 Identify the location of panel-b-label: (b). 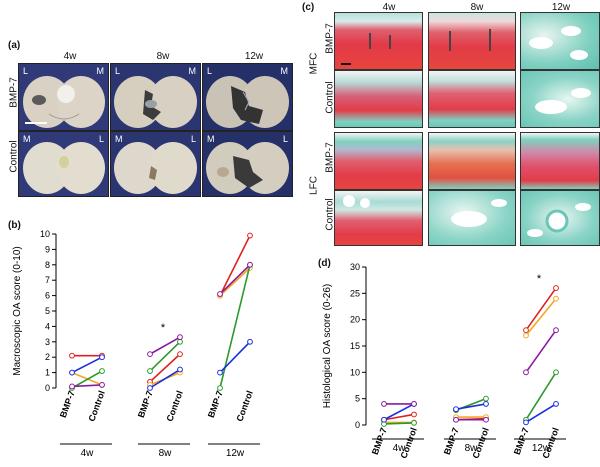
(14, 225).